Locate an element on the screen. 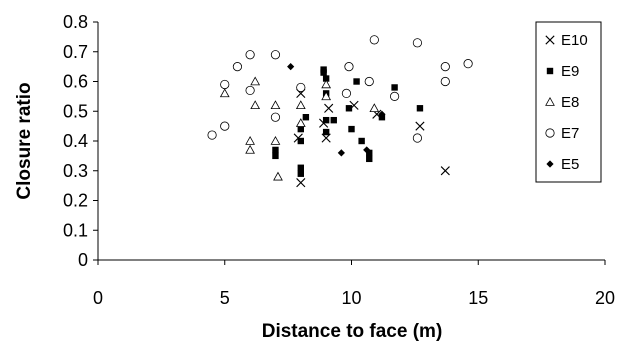 Image resolution: width=632 pixels, height=349 pixels. legend-marker-e9 is located at coordinates (550, 71).